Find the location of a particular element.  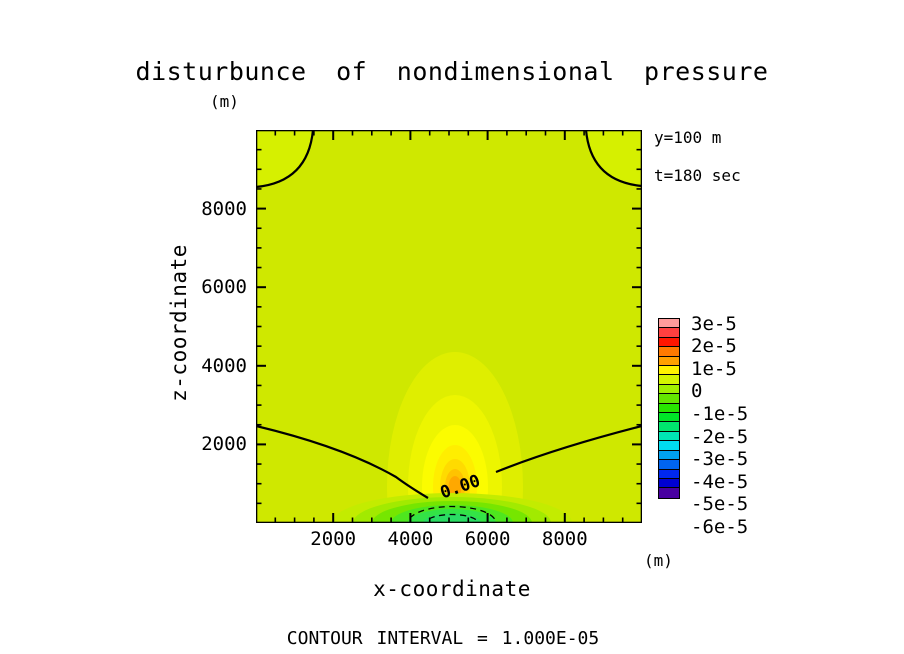

z-tick-label: 2000 is located at coordinates (224, 444).